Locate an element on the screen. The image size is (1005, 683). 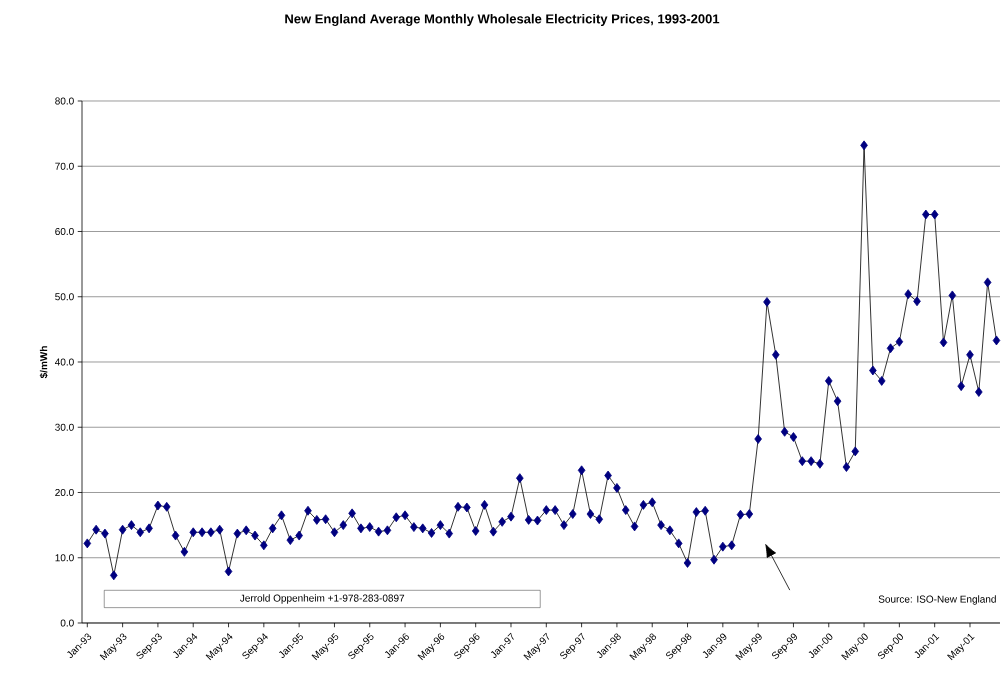
y-tick-label: 10.0 is located at coordinates (64, 558).